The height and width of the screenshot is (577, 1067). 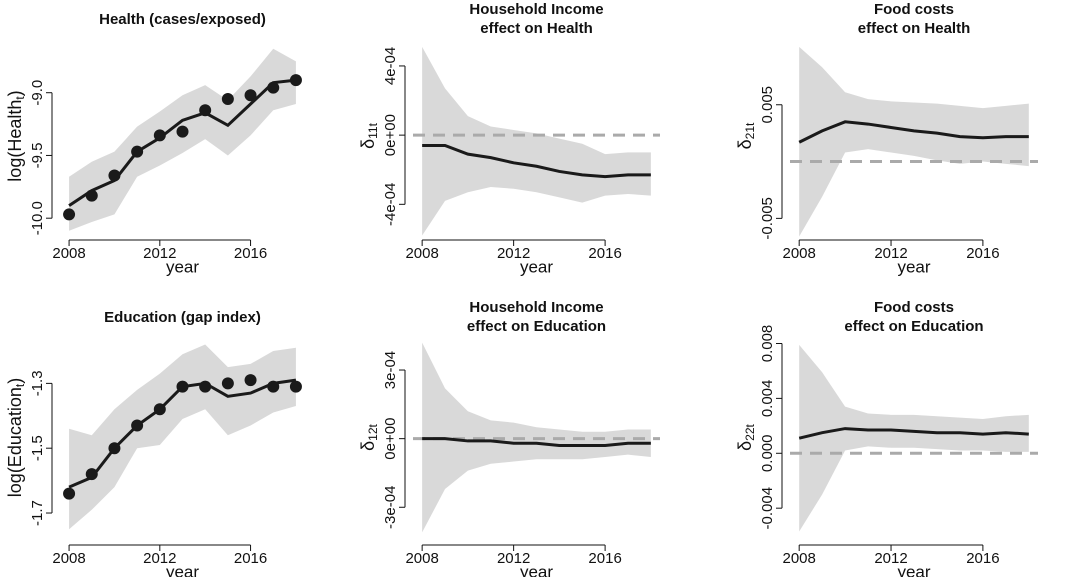 What do you see at coordinates (15, 141) in the screenshot?
I see `y-axis-title-part: log(Health` at bounding box center [15, 141].